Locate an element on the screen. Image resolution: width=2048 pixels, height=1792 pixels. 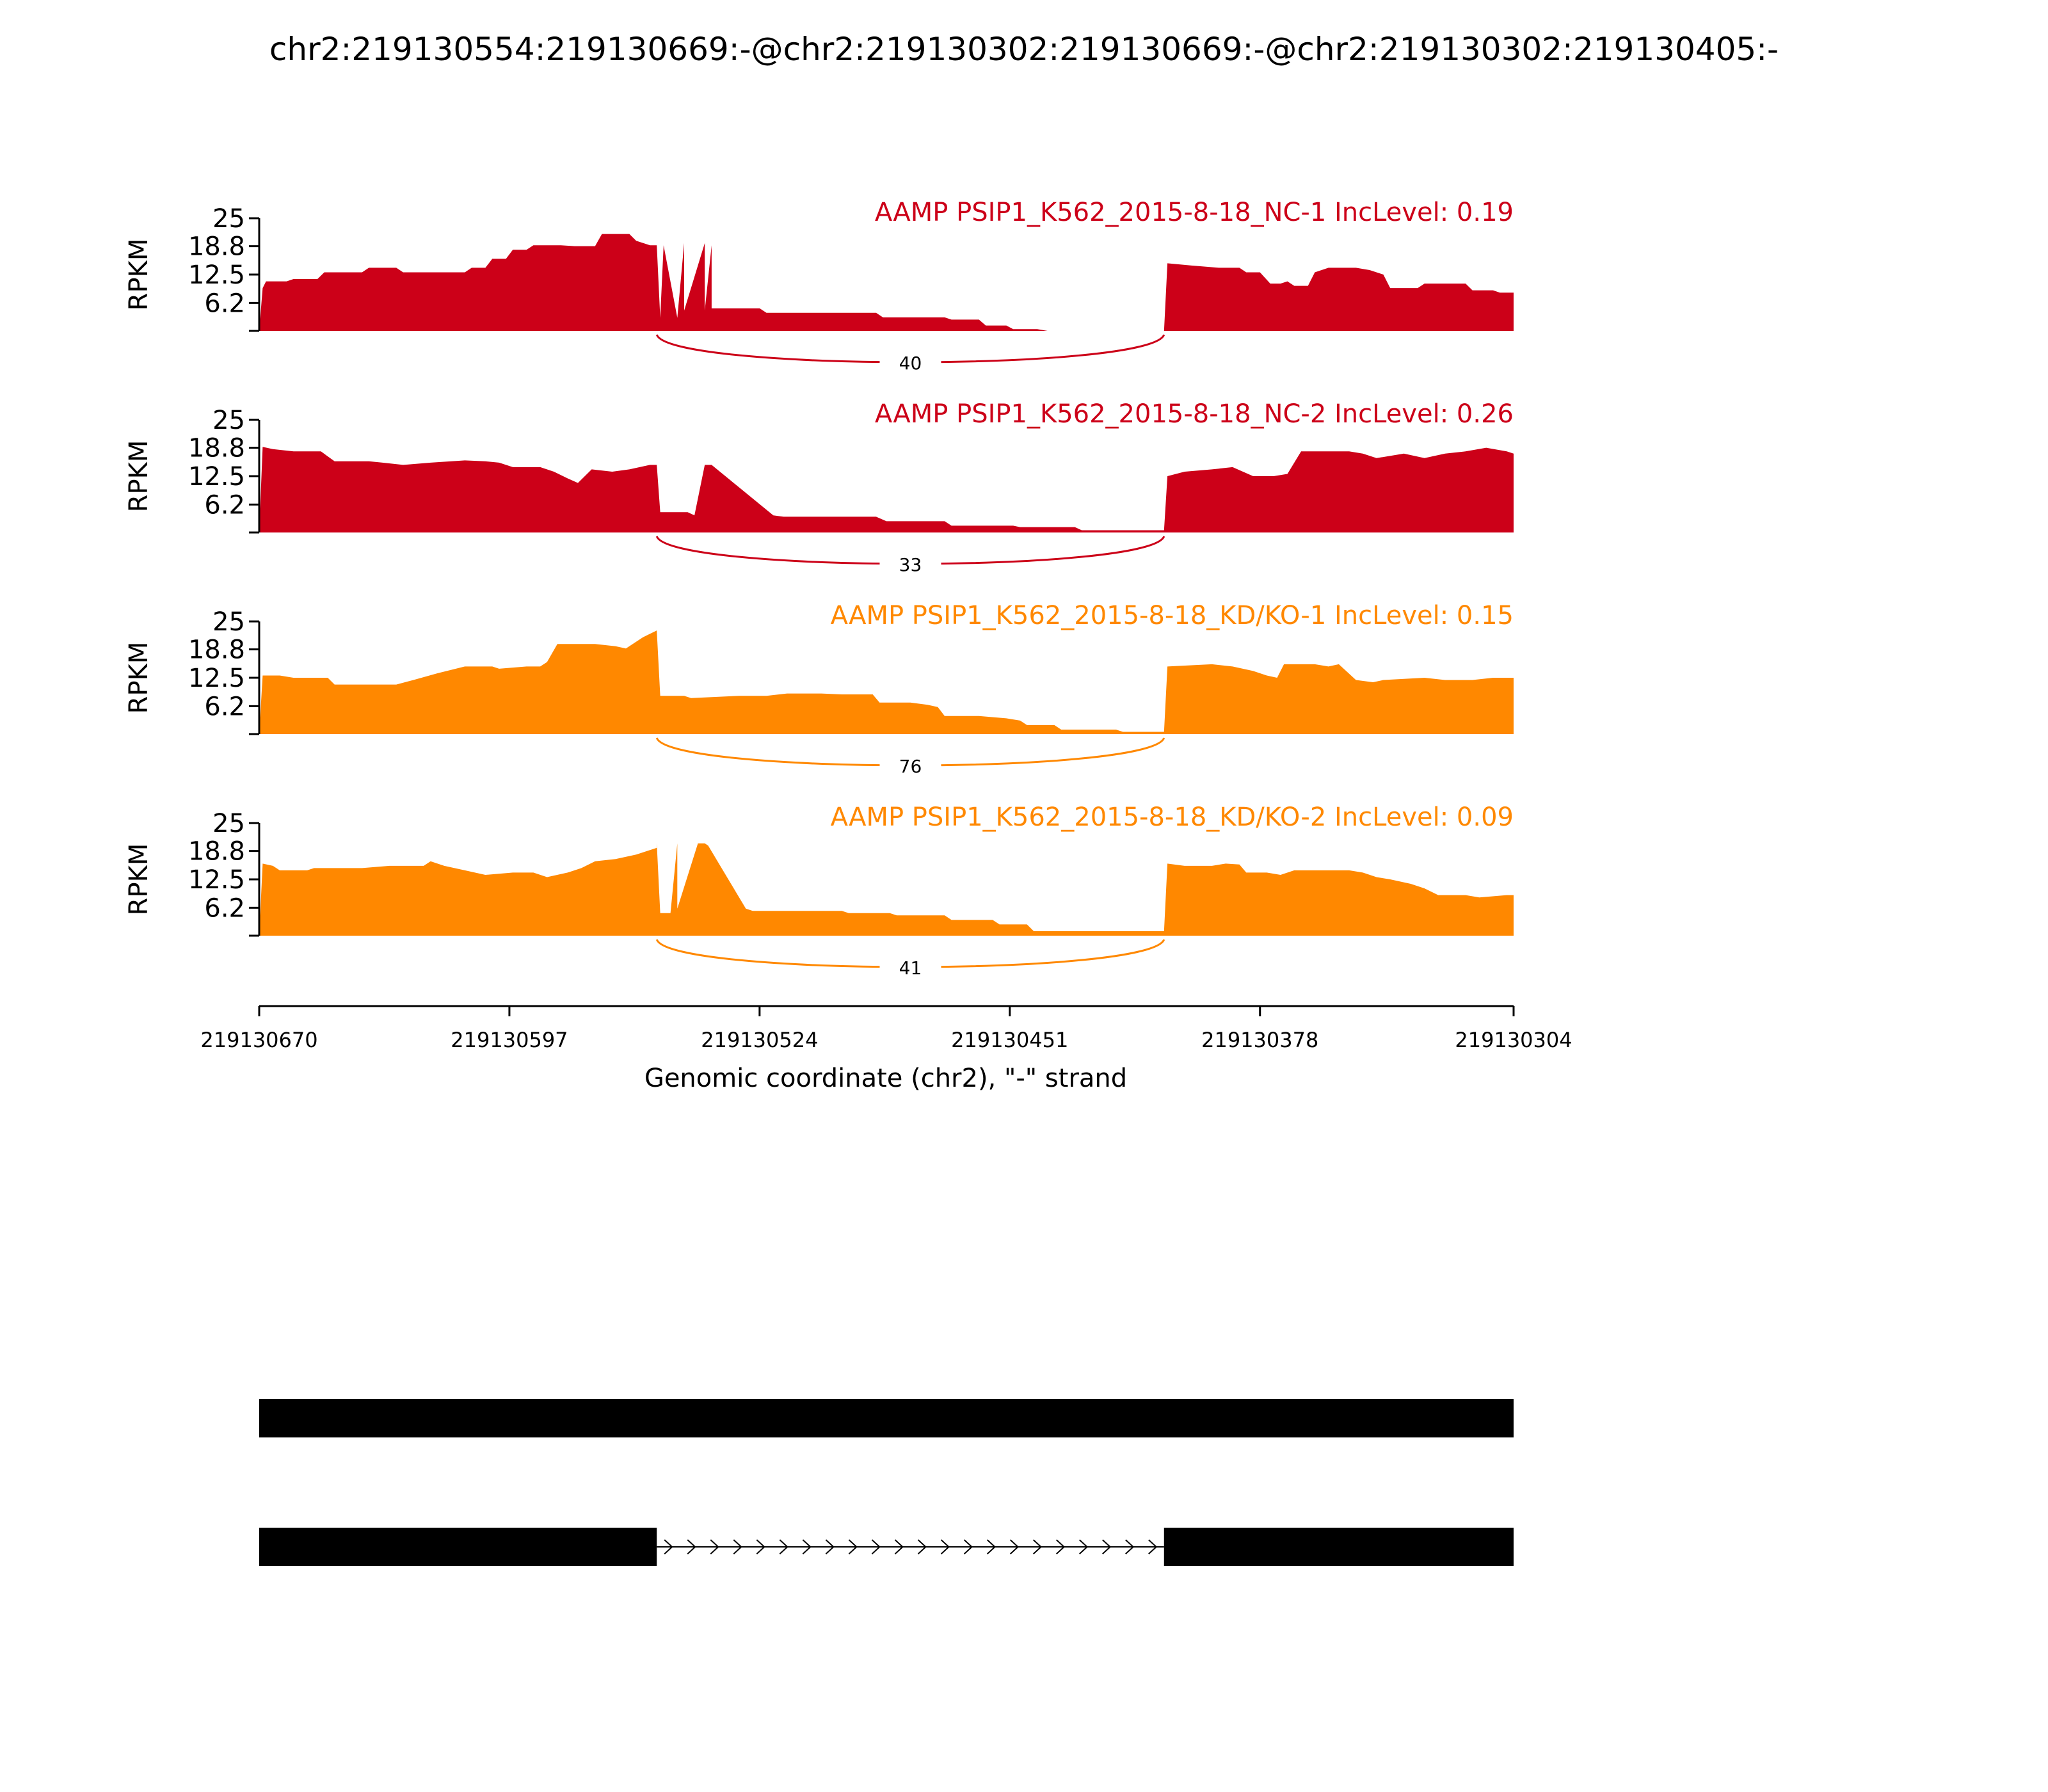
x-tick-label: 219130451 is located at coordinates (1009, 1040).